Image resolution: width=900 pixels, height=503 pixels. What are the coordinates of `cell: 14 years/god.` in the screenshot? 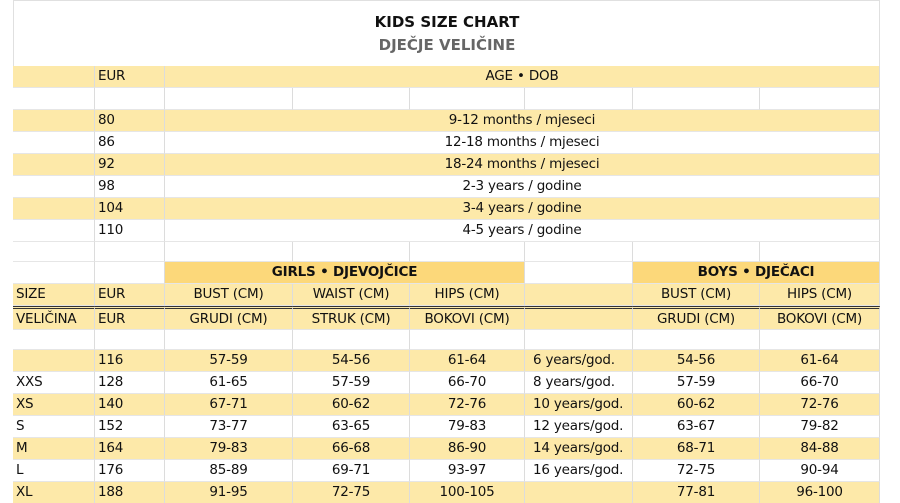 It's located at (579, 449).